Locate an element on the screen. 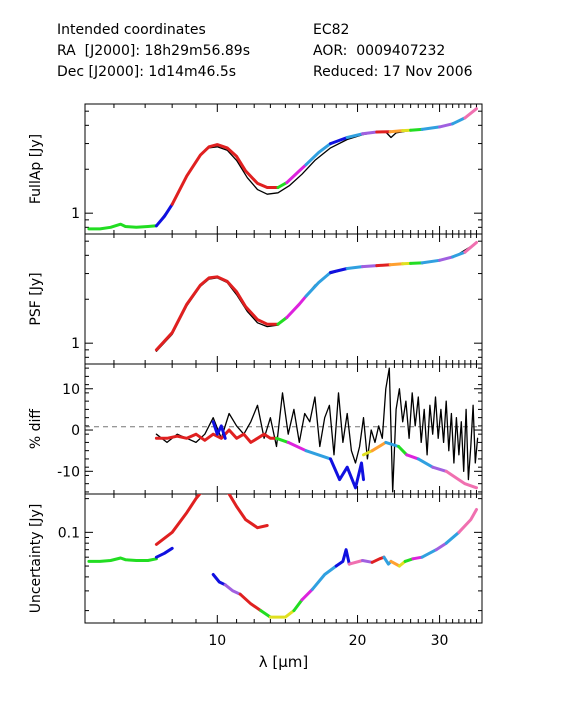 This screenshot has height=708, width=566. panel-psf: 1 PSF [Jy] is located at coordinates (255, 299).